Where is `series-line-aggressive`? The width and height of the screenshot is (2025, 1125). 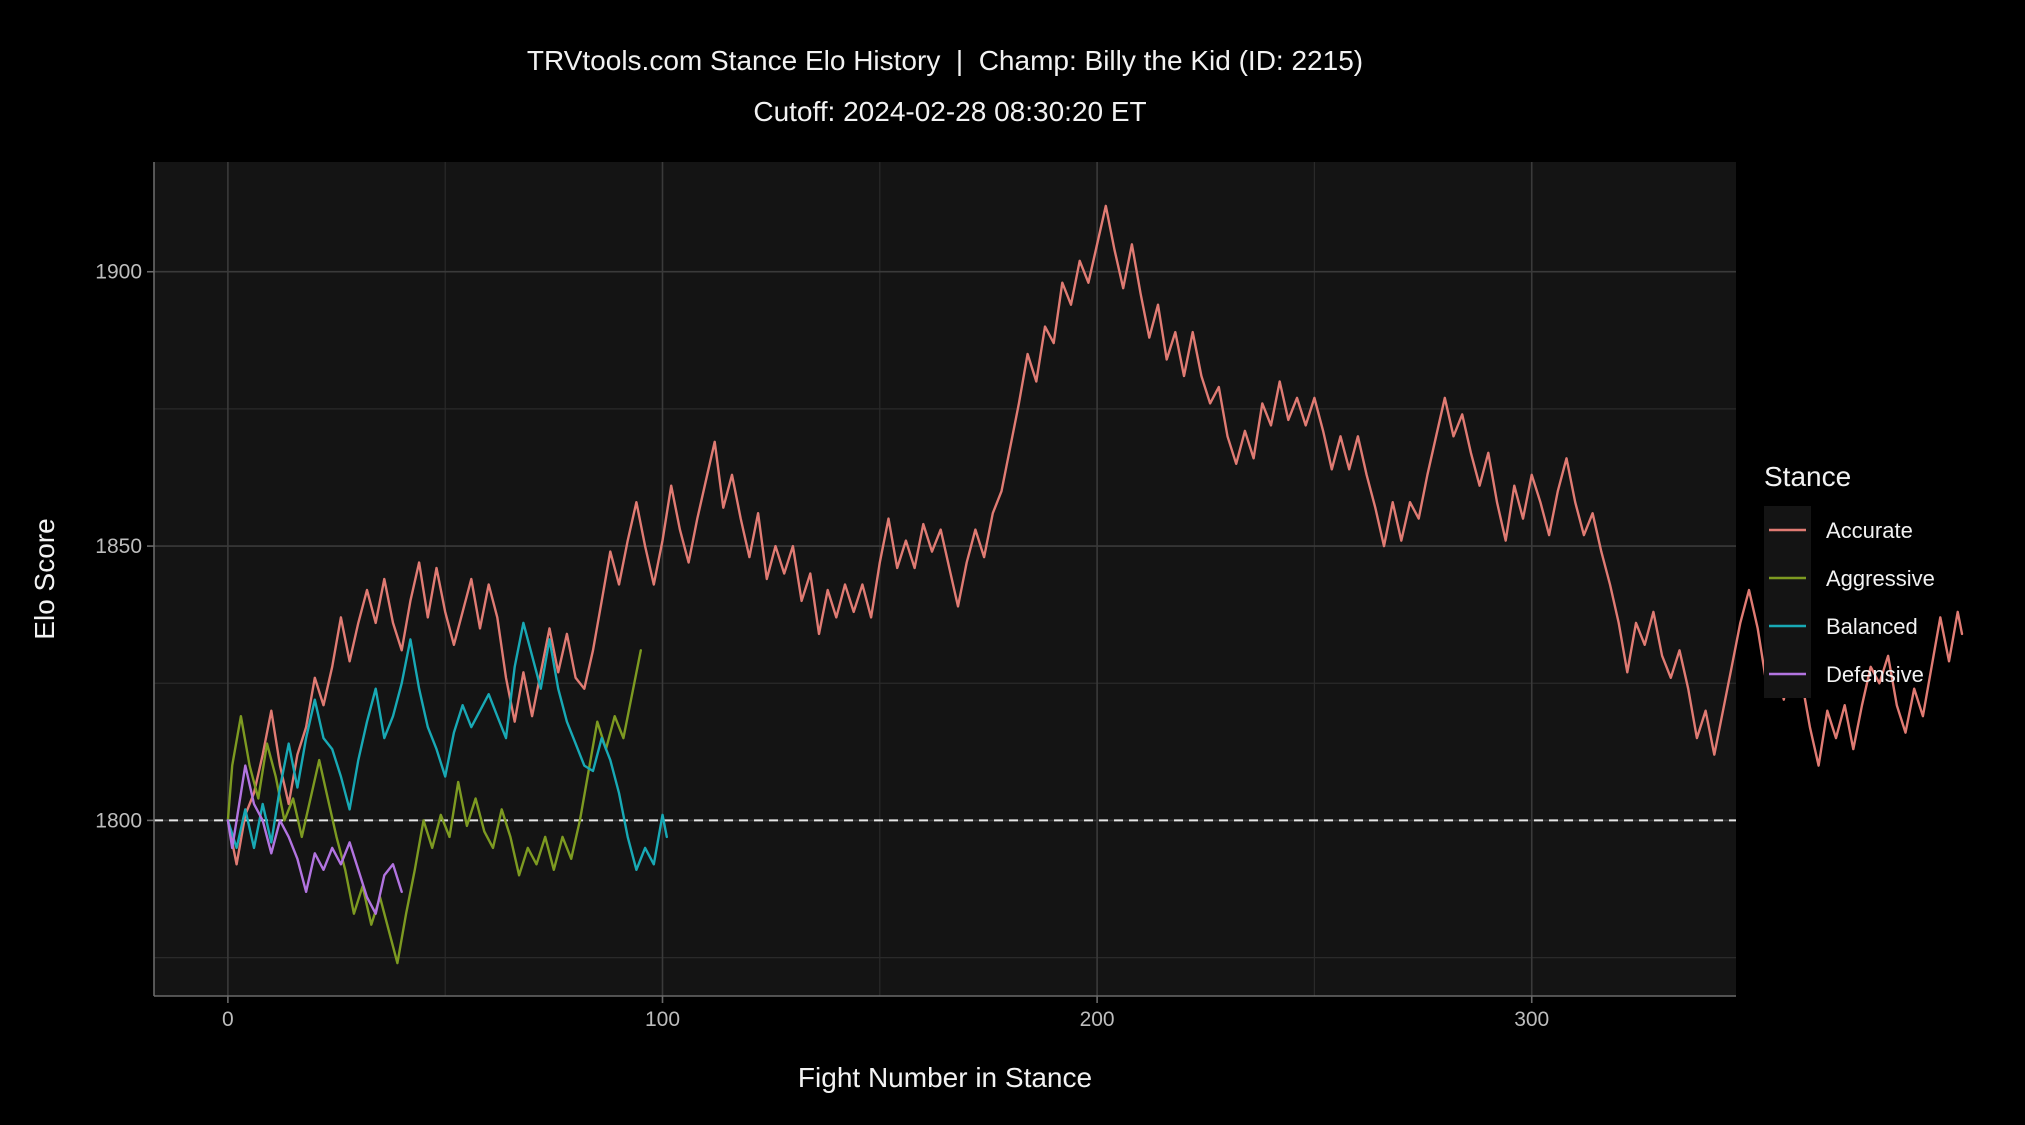 series-line-aggressive is located at coordinates (434, 807).